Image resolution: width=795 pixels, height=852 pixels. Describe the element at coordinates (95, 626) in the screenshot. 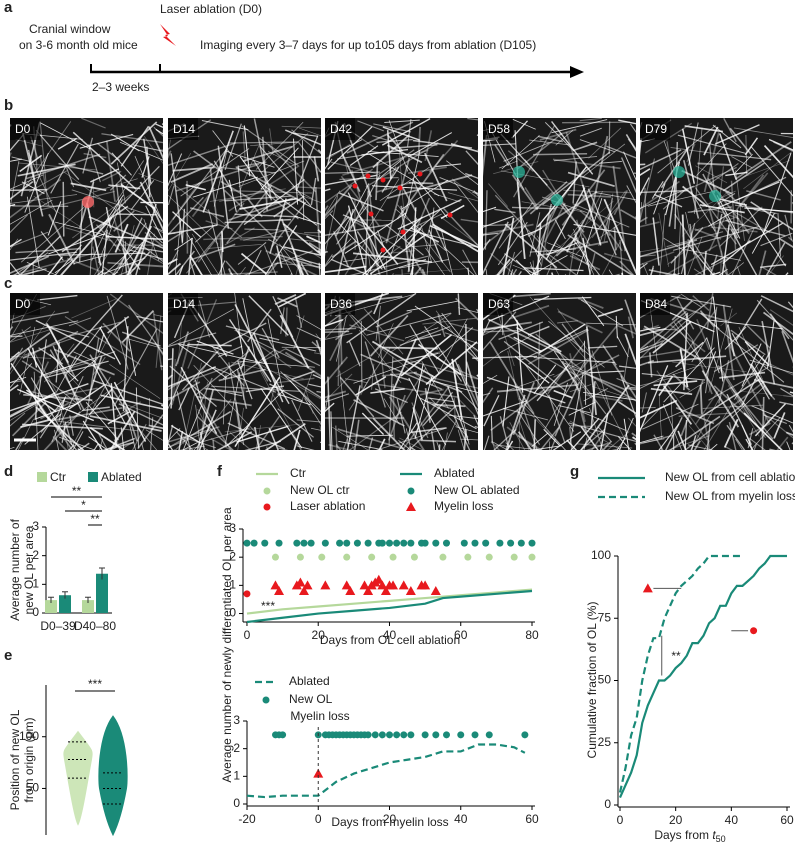

I see `x-tick-label: D40–80` at that location.